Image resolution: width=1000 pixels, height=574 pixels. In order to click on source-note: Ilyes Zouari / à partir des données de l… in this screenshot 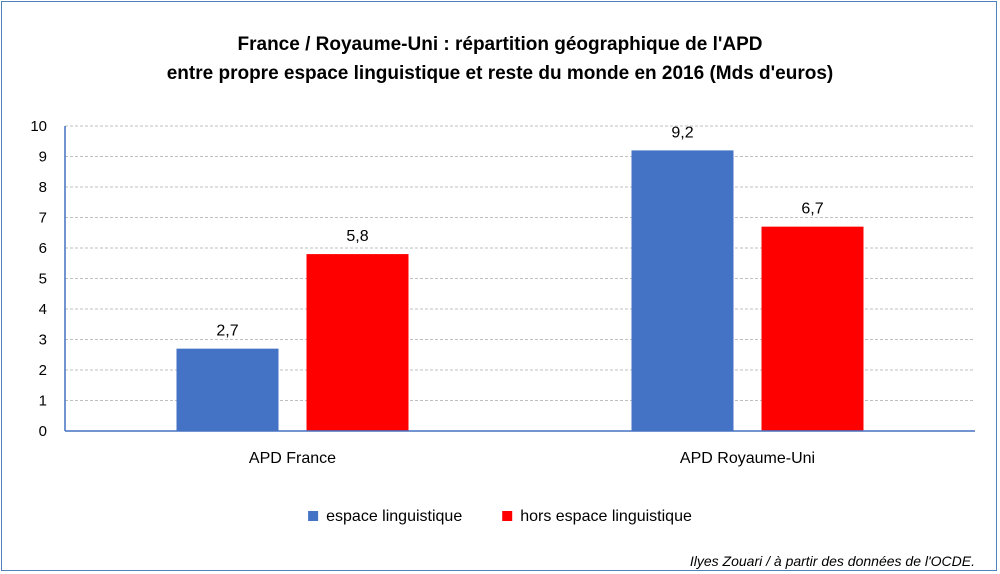, I will do `click(832, 561)`.